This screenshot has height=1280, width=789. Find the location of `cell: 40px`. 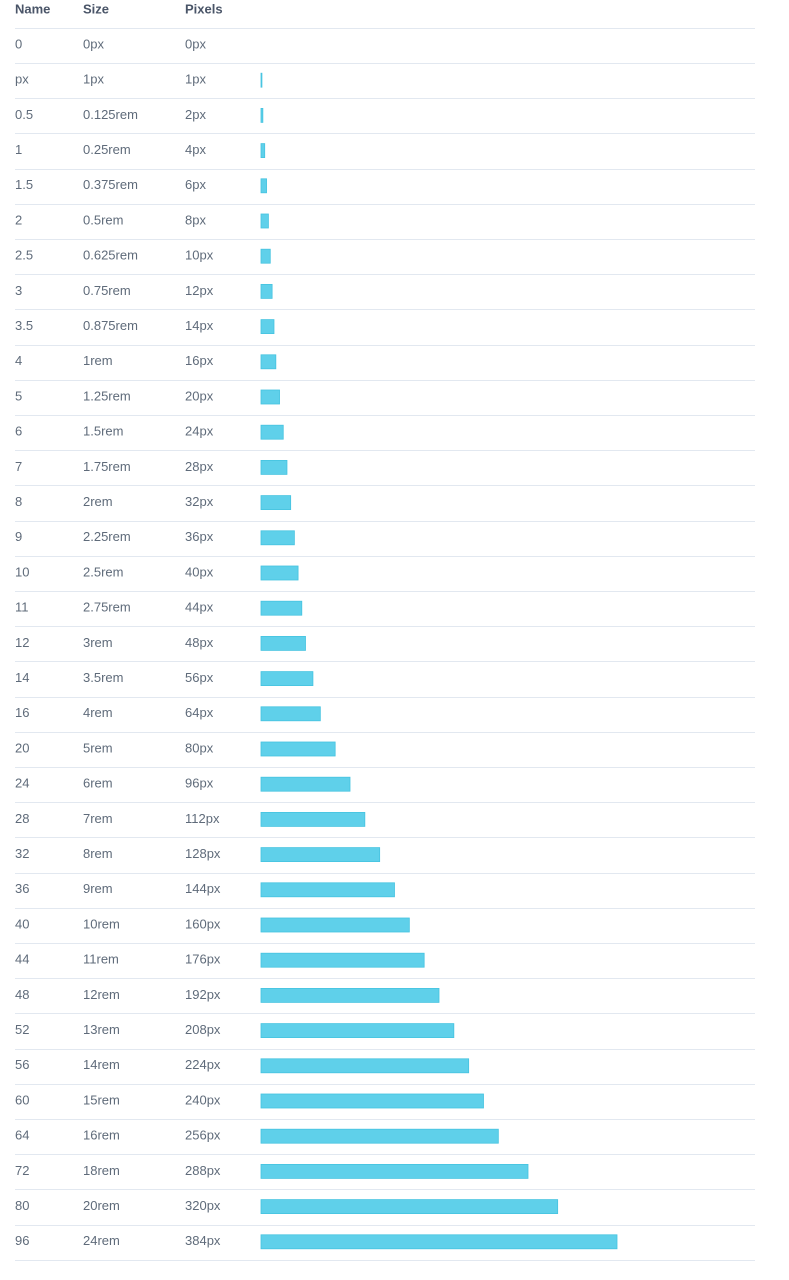

cell: 40px is located at coordinates (199, 571).